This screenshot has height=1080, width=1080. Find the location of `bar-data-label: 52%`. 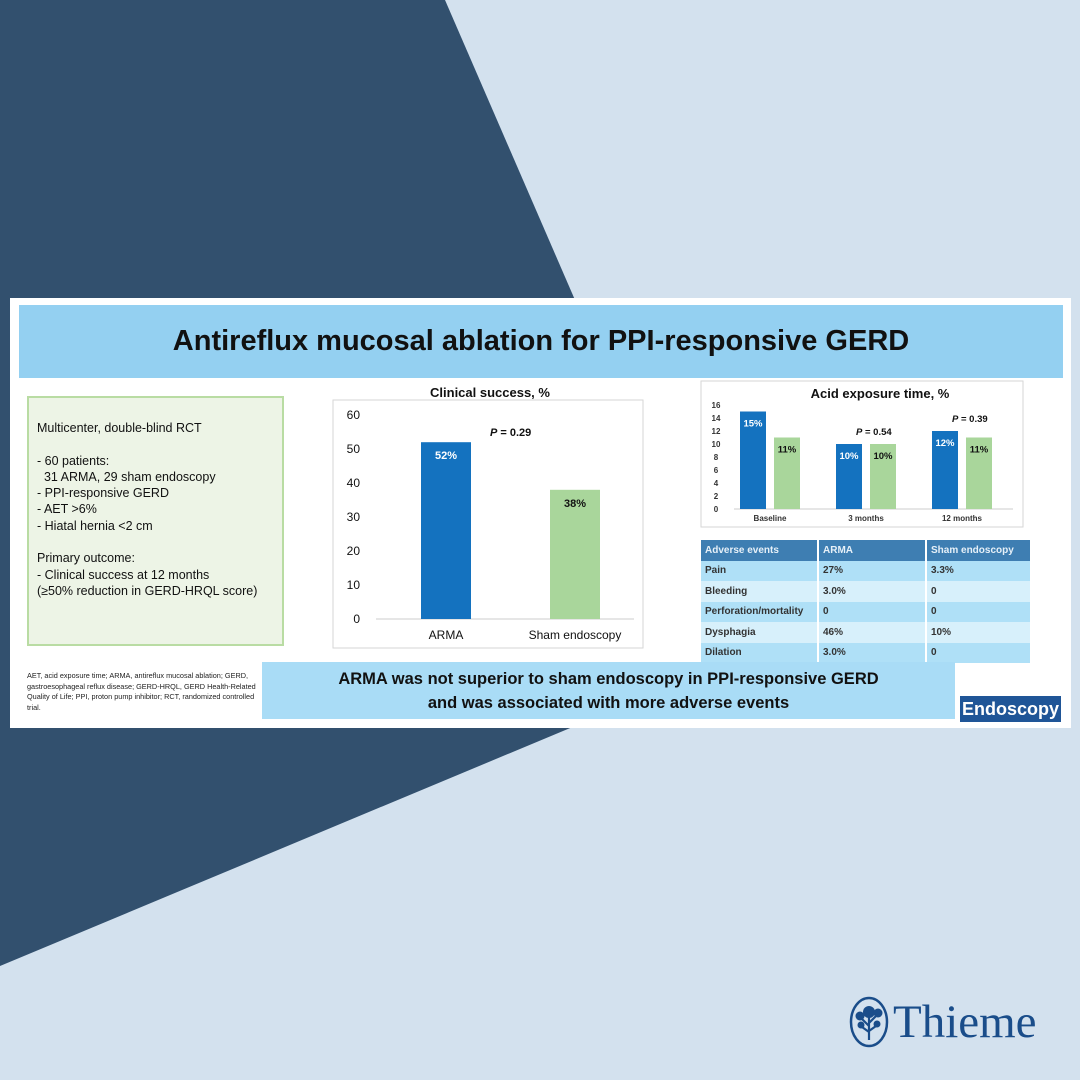

bar-data-label: 52% is located at coordinates (446, 456).